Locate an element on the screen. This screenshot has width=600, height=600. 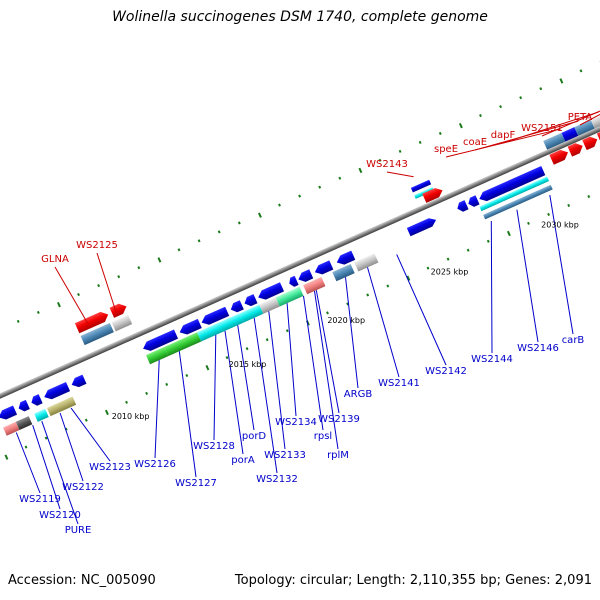
gene-label-ws2122: WS2122 is located at coordinates (83, 487).